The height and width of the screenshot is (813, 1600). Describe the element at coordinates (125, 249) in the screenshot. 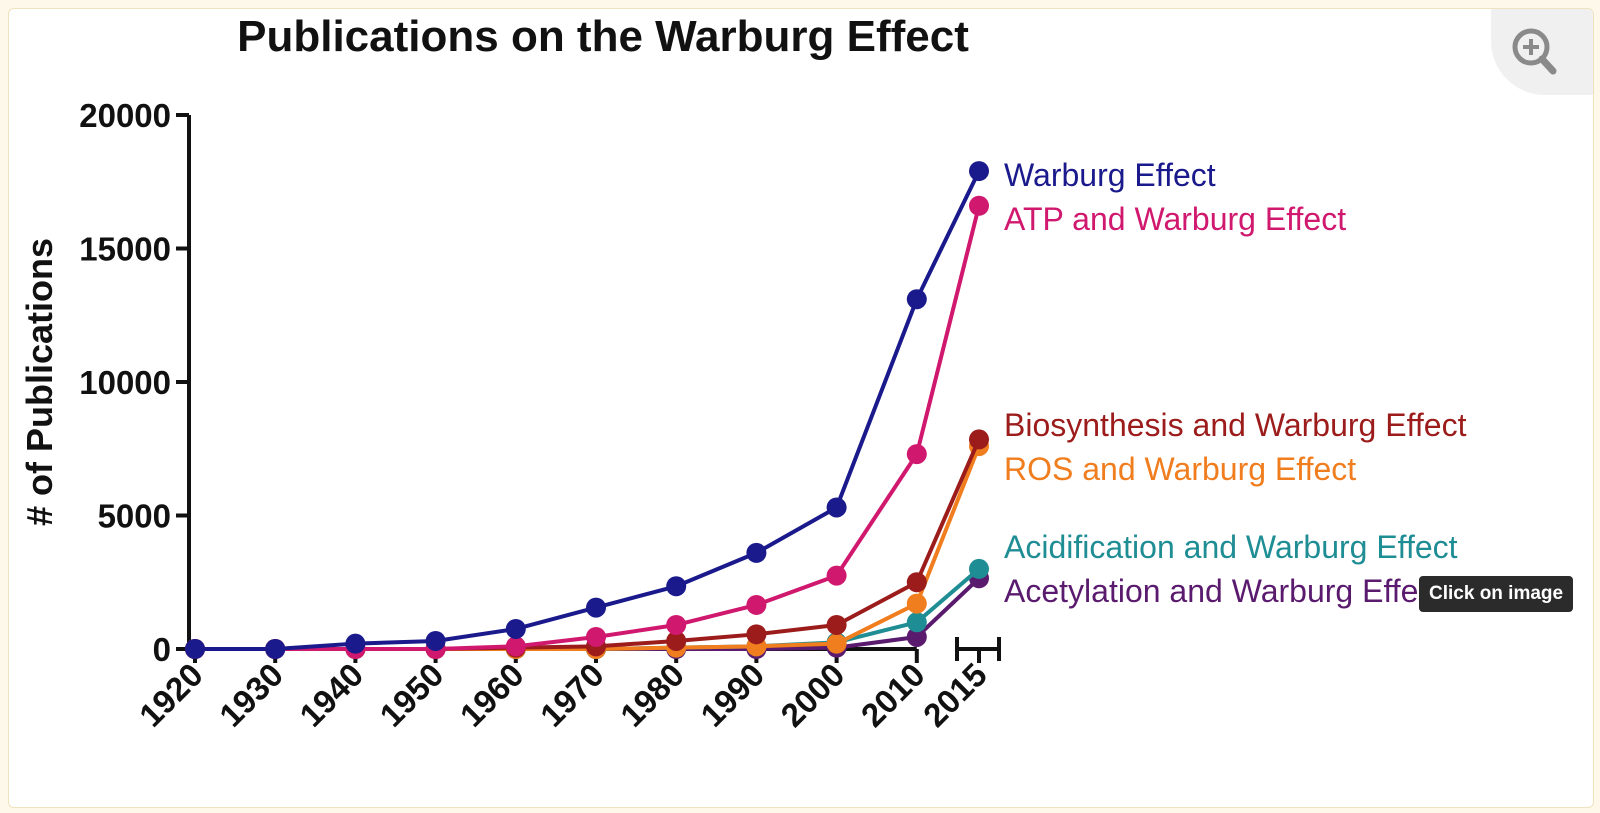

I see `y-tick-label: 15000` at that location.